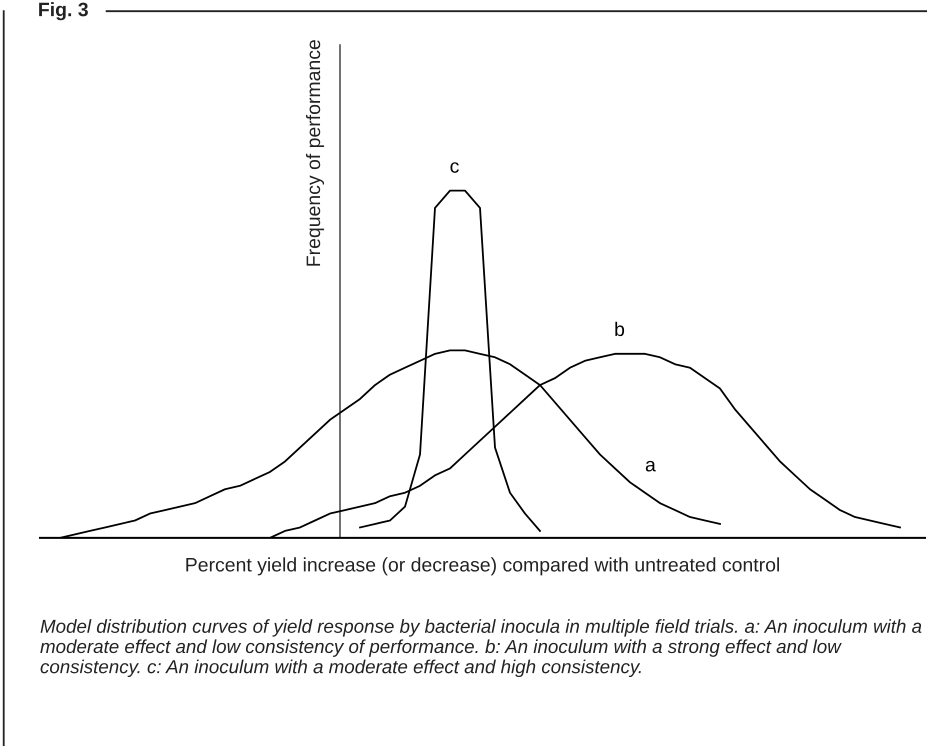 This screenshot has height=746, width=927. Describe the element at coordinates (63, 11) in the screenshot. I see `chart-title: Fig. 3` at that location.